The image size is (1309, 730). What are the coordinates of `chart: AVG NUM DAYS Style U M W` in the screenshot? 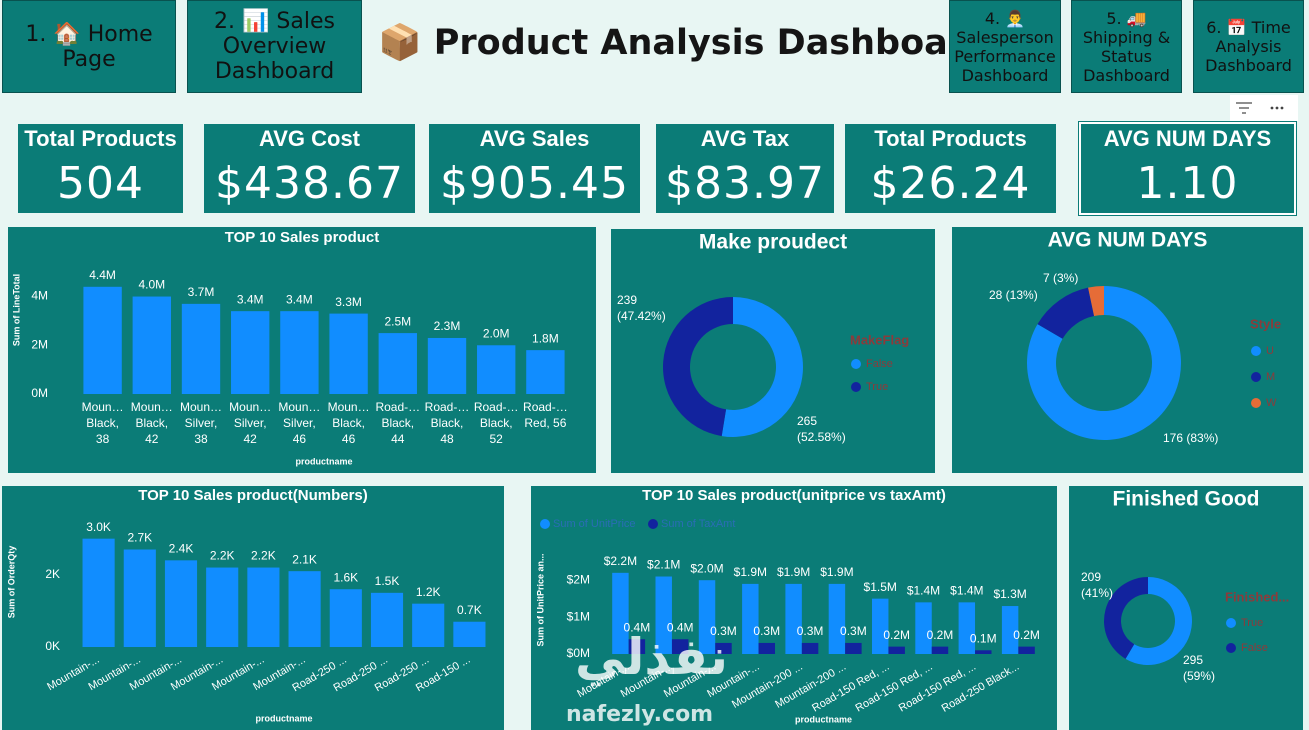 It's located at (1154, 334).